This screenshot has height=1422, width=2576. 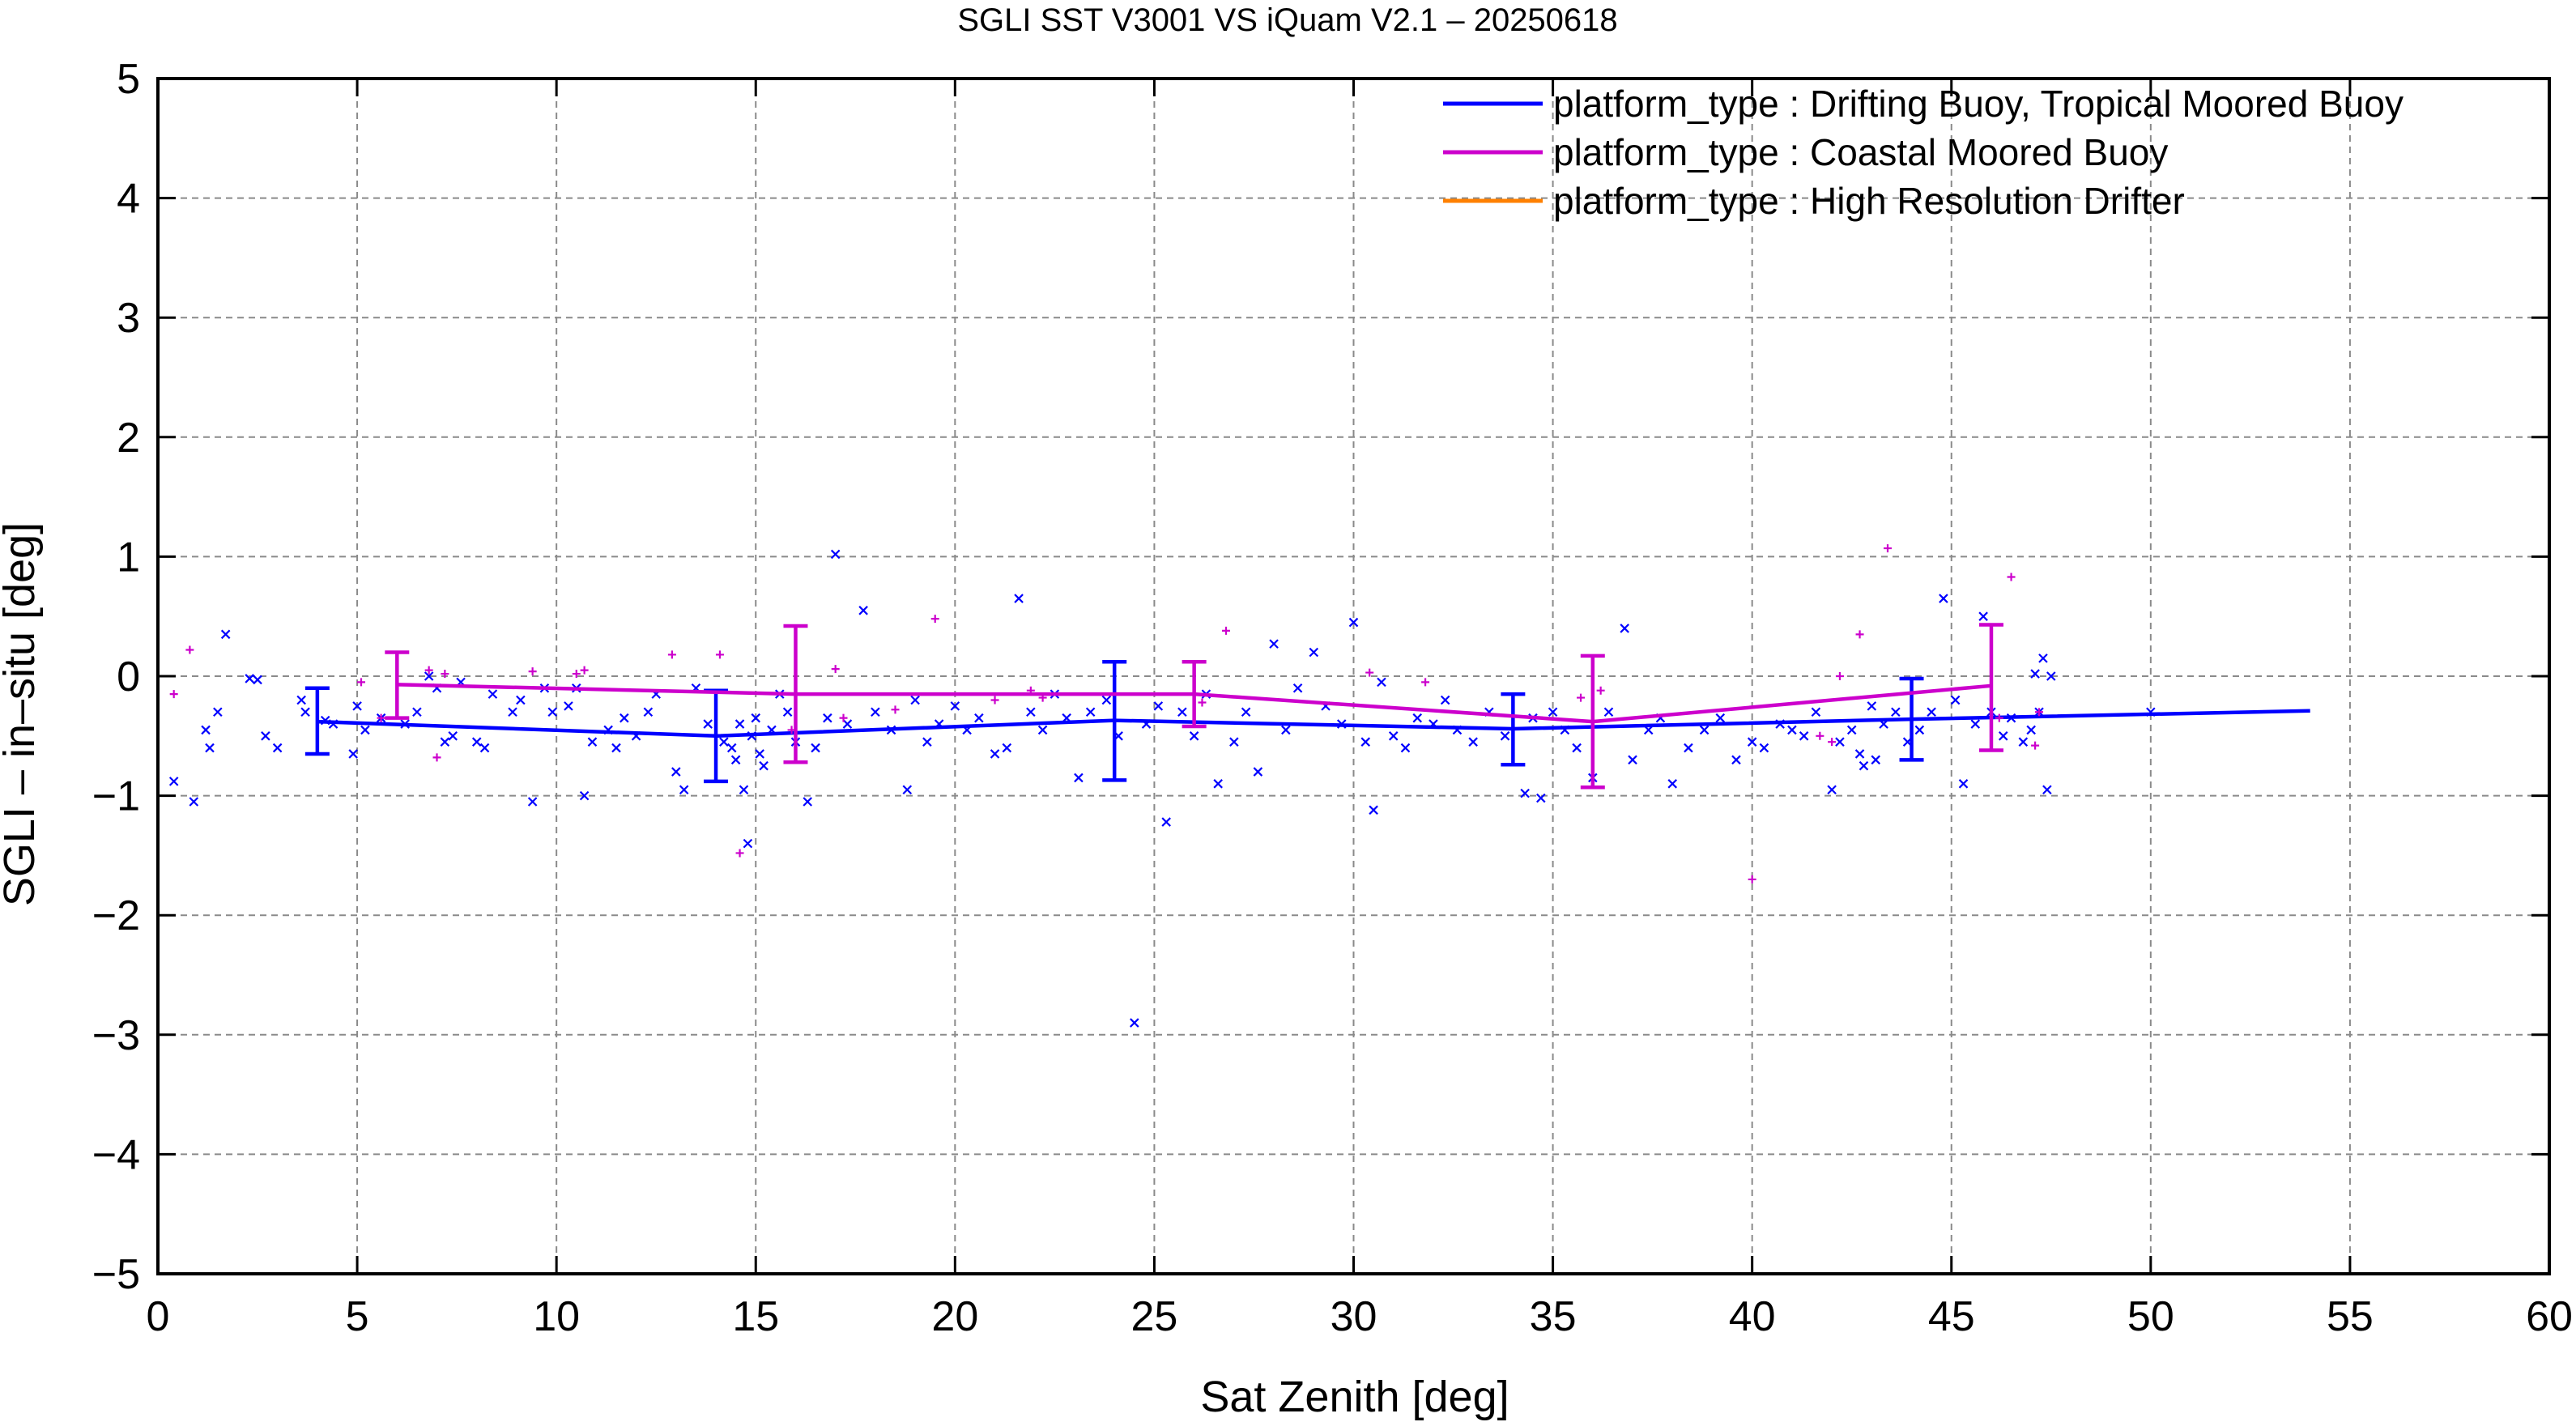 I want to click on x-tick-label: 10, so click(x=556, y=1316).